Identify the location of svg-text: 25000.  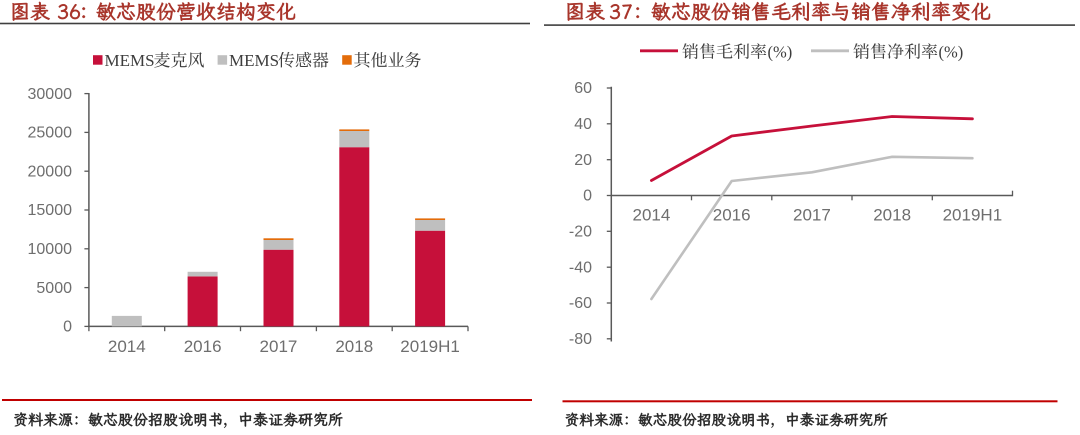
(50, 133).